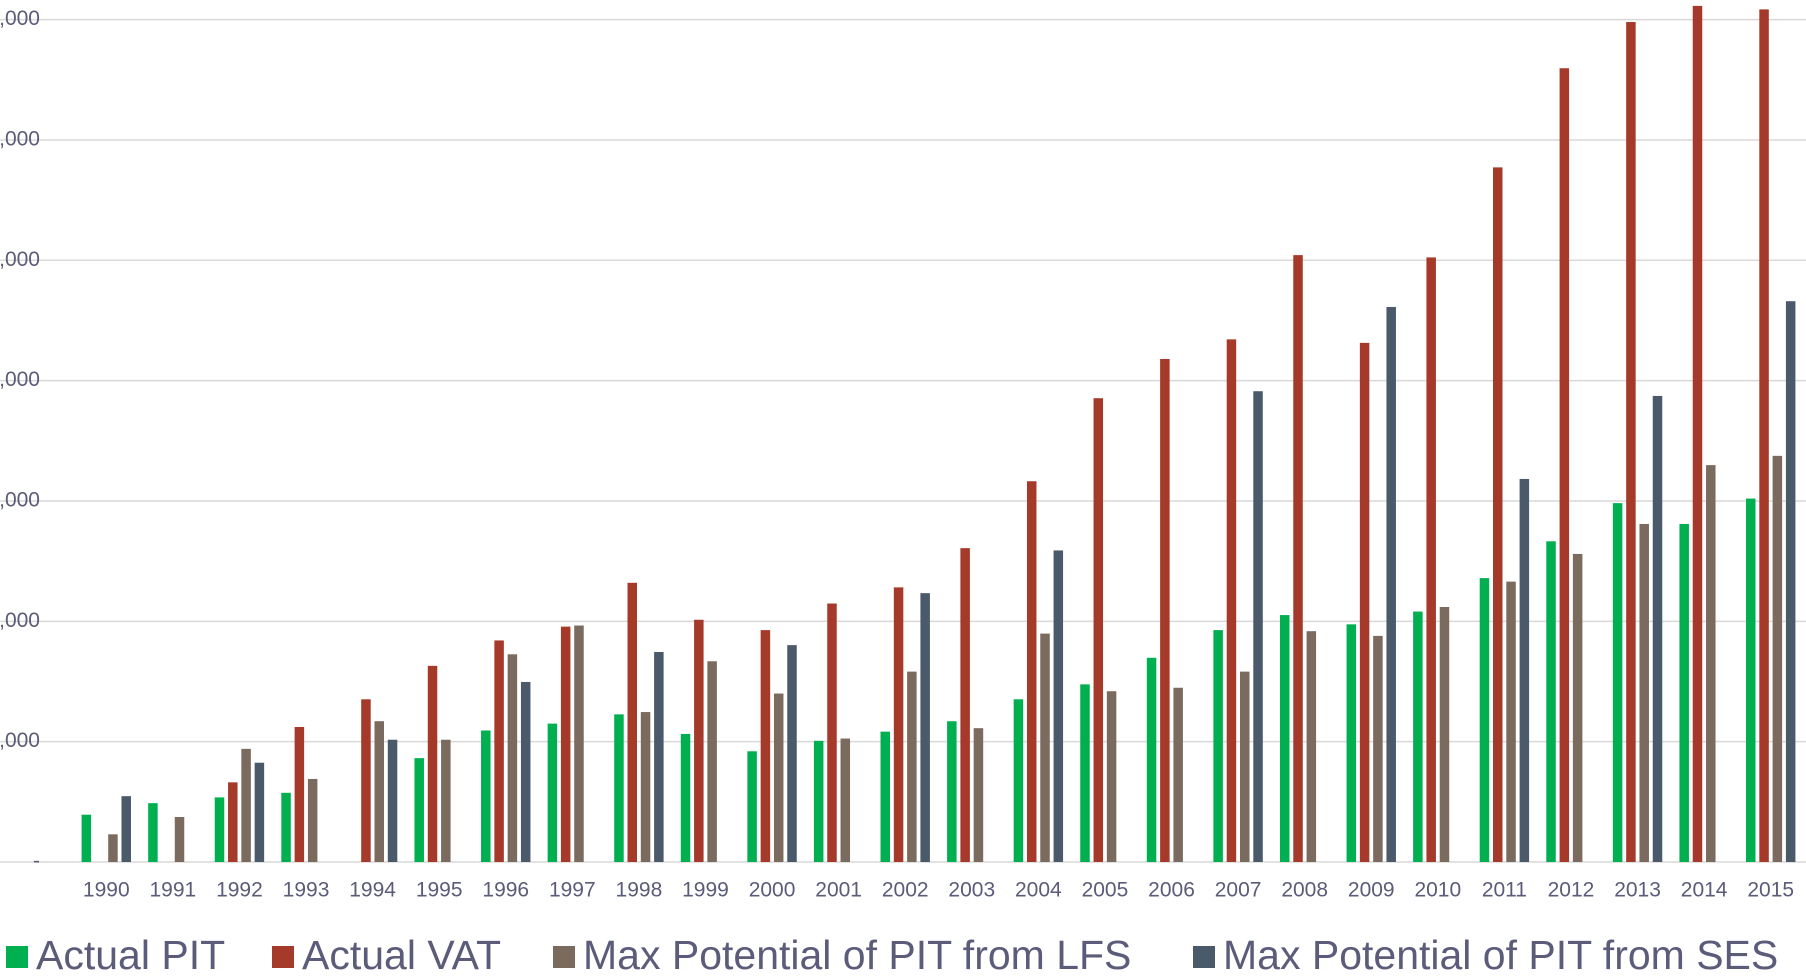 Image resolution: width=1806 pixels, height=980 pixels. I want to click on x-tick-label: 2003, so click(971, 890).